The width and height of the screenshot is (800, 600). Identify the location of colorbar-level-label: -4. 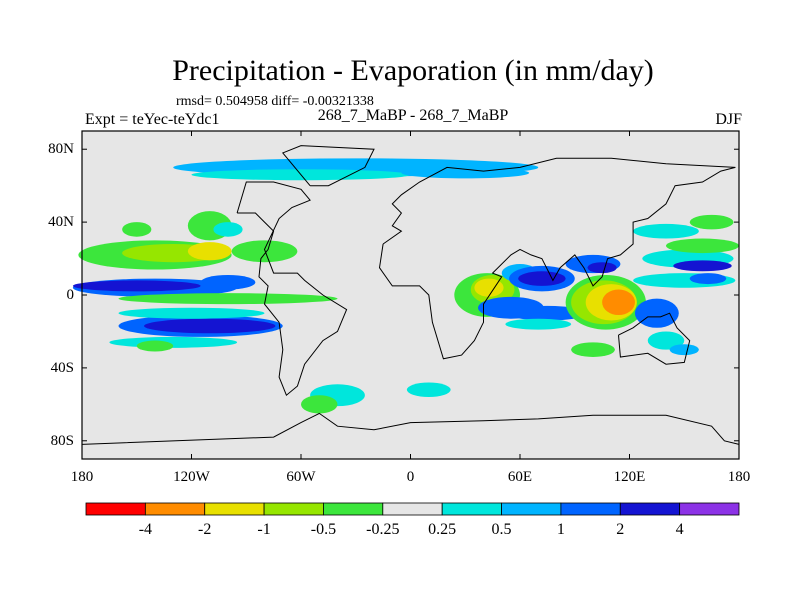
(145, 529).